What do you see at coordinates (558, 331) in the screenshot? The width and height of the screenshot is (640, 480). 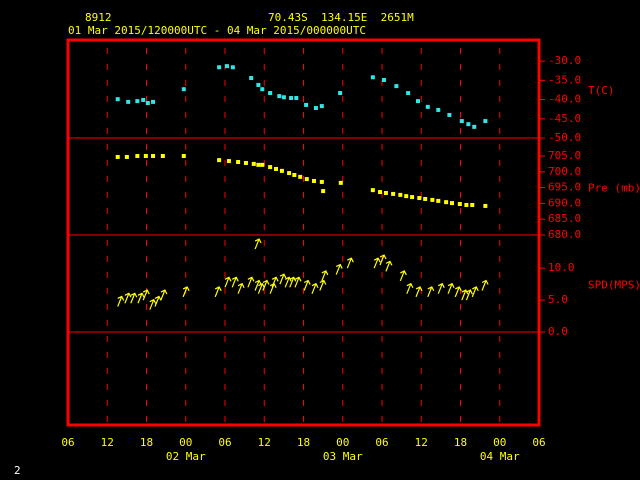 I see `y-tick-label: 0.0` at bounding box center [558, 331].